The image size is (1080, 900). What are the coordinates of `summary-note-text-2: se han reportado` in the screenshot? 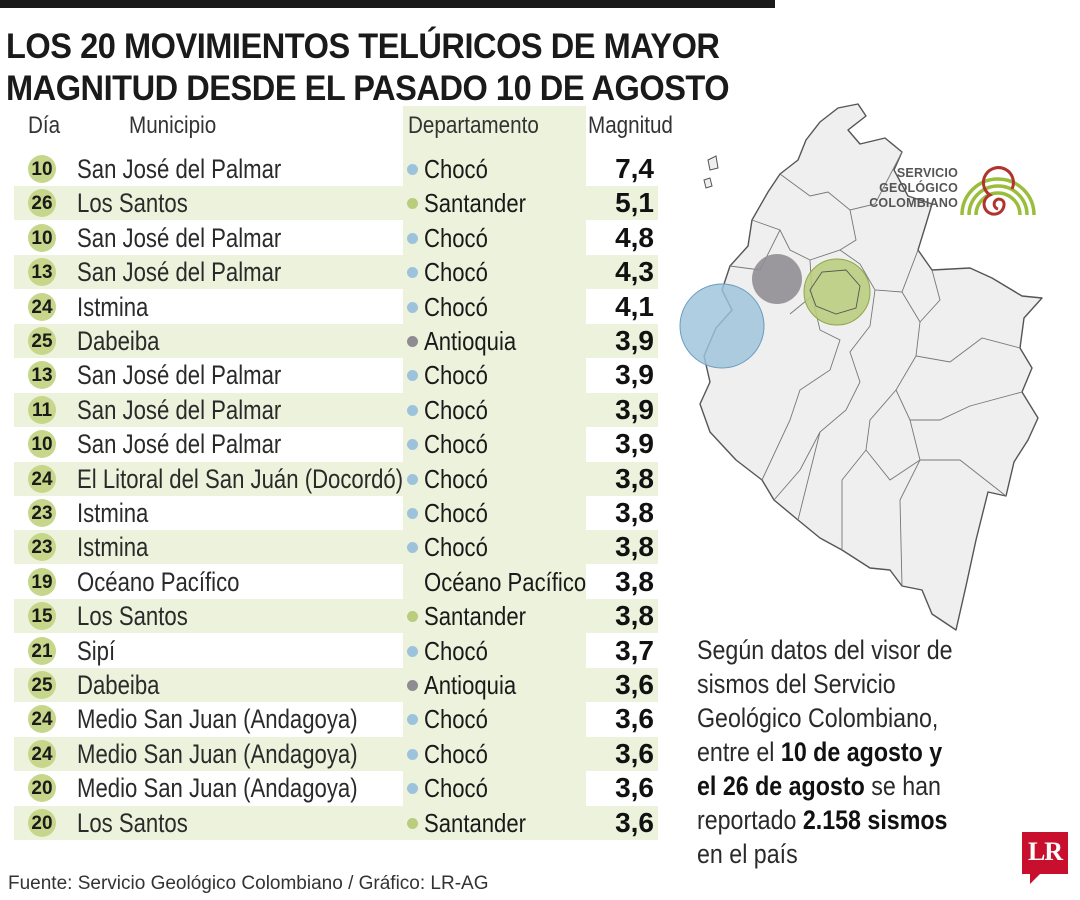 It's located at (819, 803).